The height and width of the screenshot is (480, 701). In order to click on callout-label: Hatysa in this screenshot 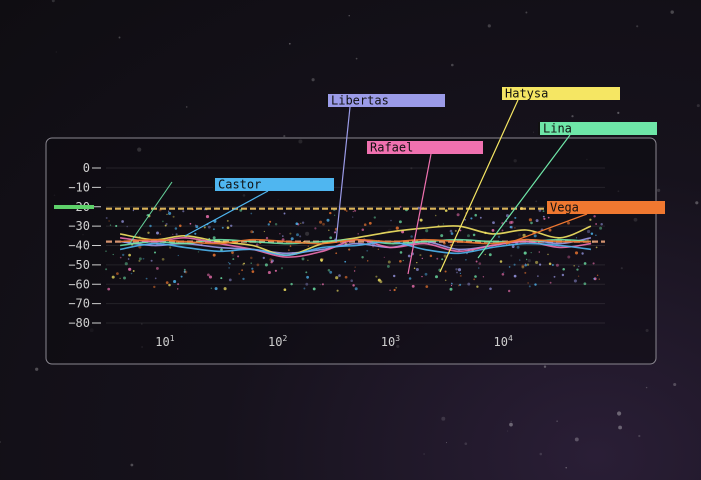, I will do `click(526, 94)`.